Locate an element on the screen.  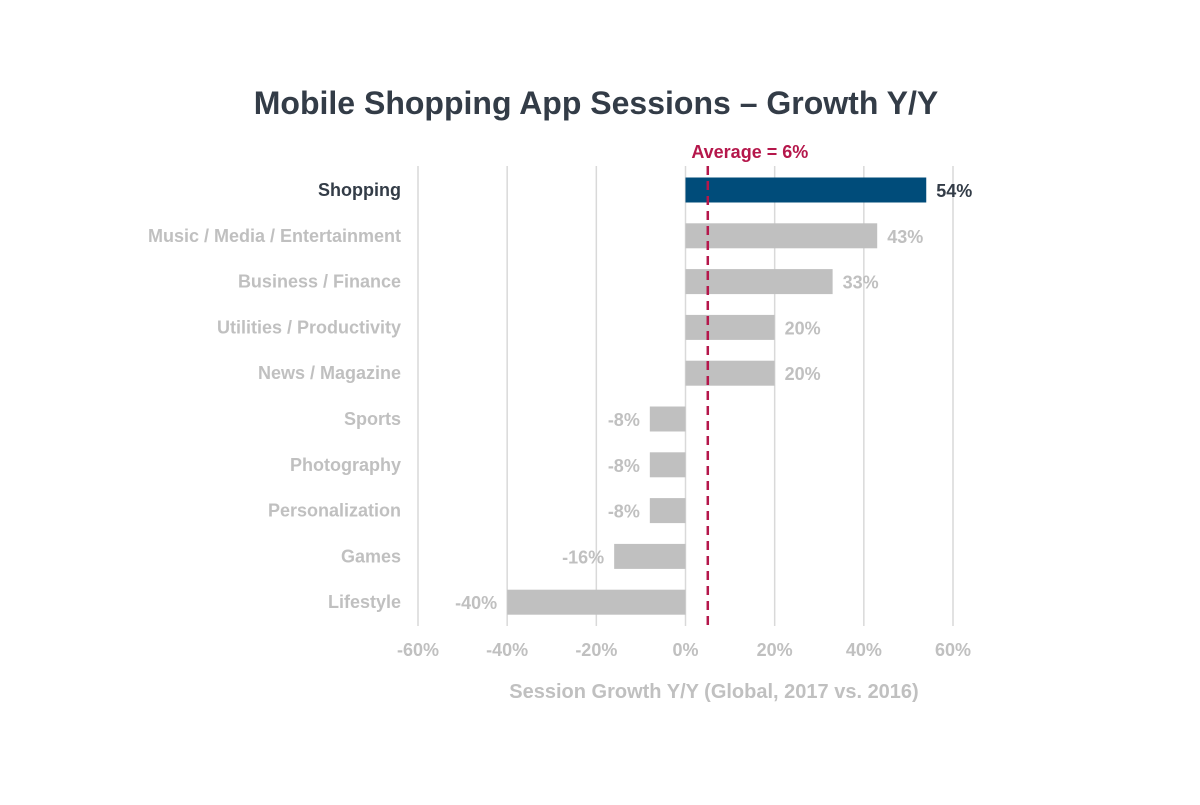
x-tick-label: 0% is located at coordinates (685, 650).